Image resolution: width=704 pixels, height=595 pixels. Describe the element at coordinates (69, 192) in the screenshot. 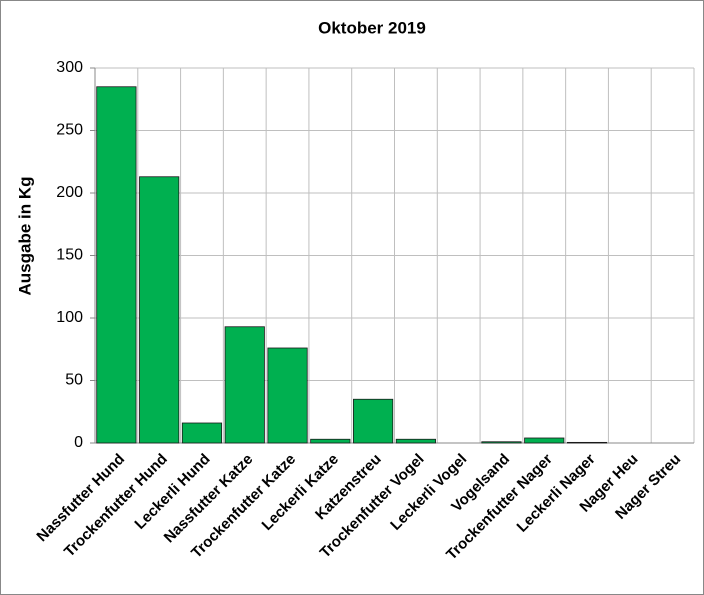

I see `y-tick-label: 200` at that location.